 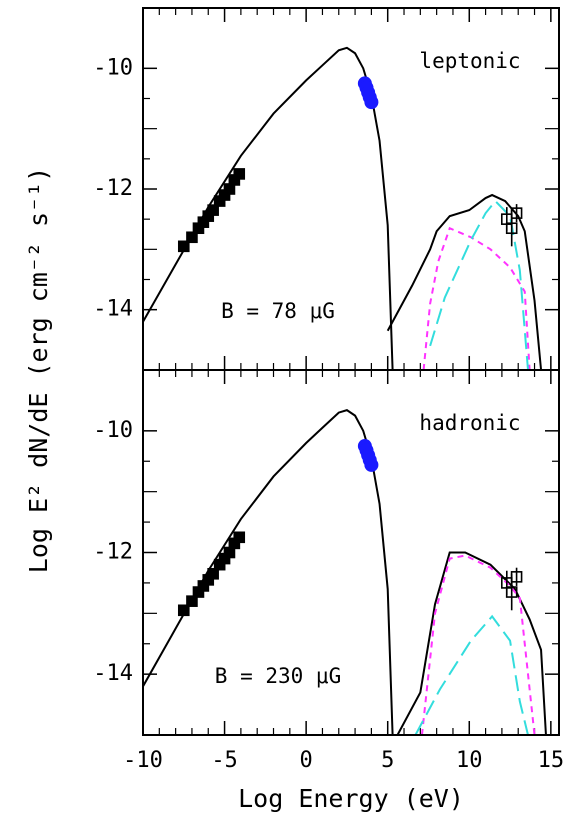 What do you see at coordinates (224, 760) in the screenshot?
I see `x-tick-label: -5` at bounding box center [224, 760].